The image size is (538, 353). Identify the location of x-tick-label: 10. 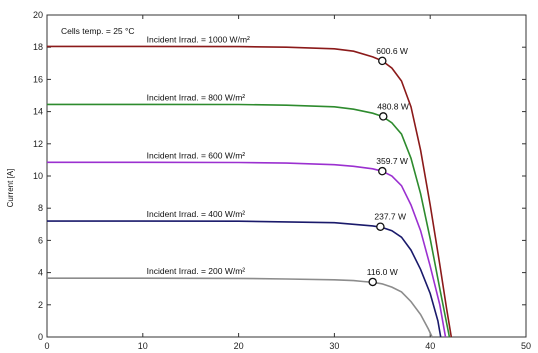
(143, 346).